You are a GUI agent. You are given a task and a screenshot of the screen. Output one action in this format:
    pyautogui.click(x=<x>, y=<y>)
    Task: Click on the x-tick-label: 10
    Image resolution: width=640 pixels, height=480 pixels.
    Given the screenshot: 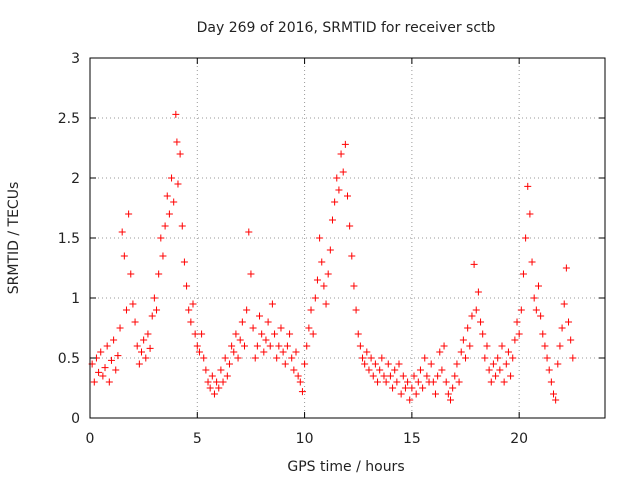 What is the action you would take?
    pyautogui.click(x=305, y=439)
    